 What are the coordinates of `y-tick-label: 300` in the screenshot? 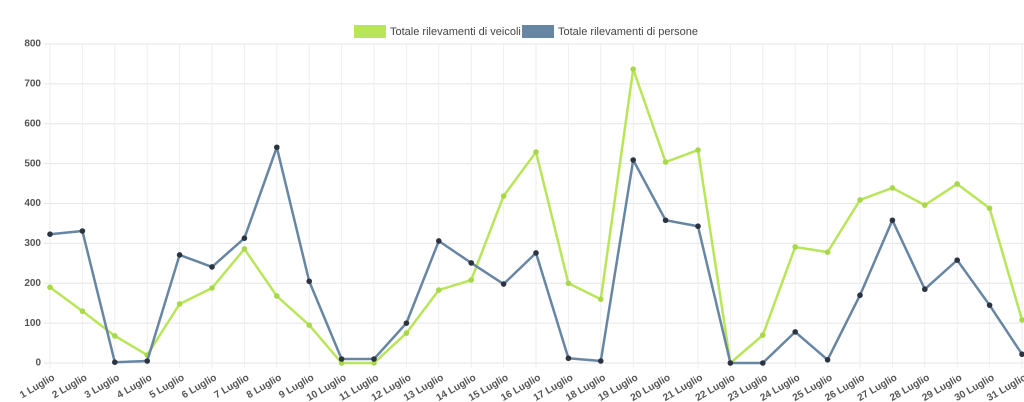 It's located at (32, 243).